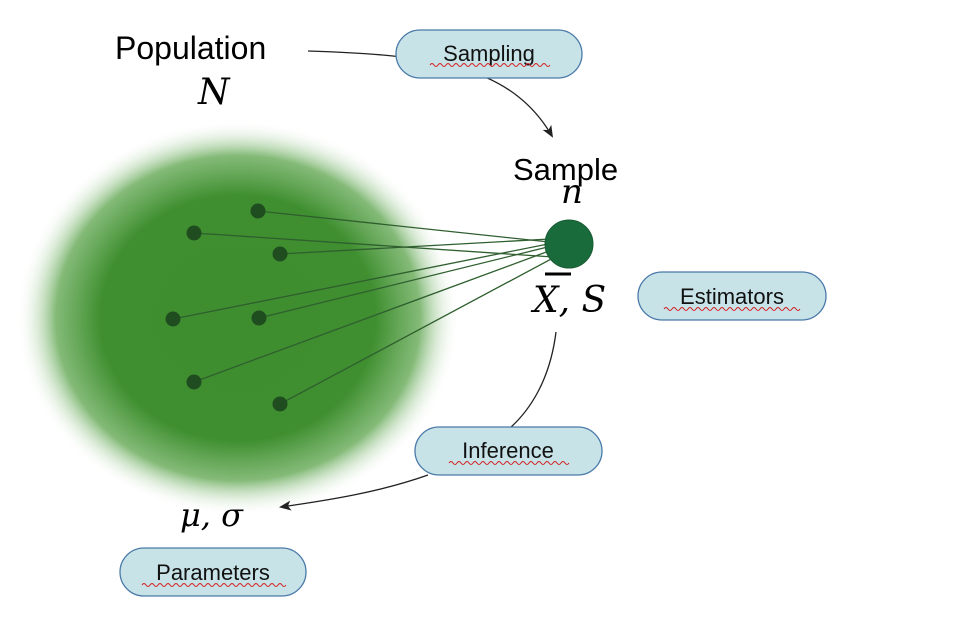 This screenshot has width=973, height=634. Describe the element at coordinates (545, 300) in the screenshot. I see `estimator-mean-symbol: X` at that location.